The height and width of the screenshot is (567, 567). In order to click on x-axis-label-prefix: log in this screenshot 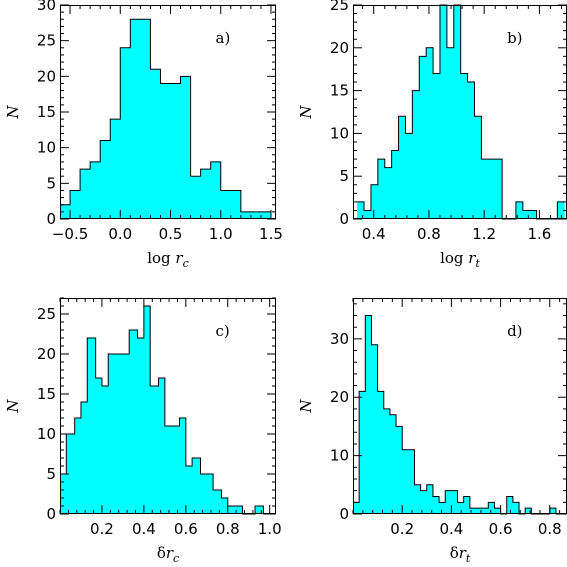, I will do `click(161, 258)`.